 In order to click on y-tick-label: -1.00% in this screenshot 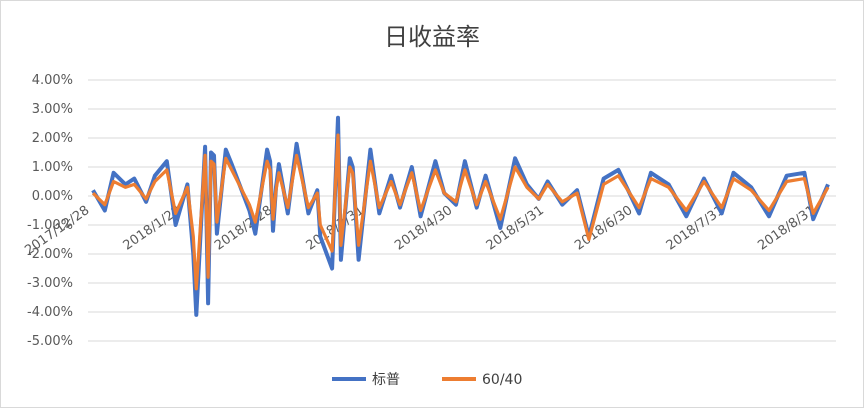, I will do `click(50, 225)`.